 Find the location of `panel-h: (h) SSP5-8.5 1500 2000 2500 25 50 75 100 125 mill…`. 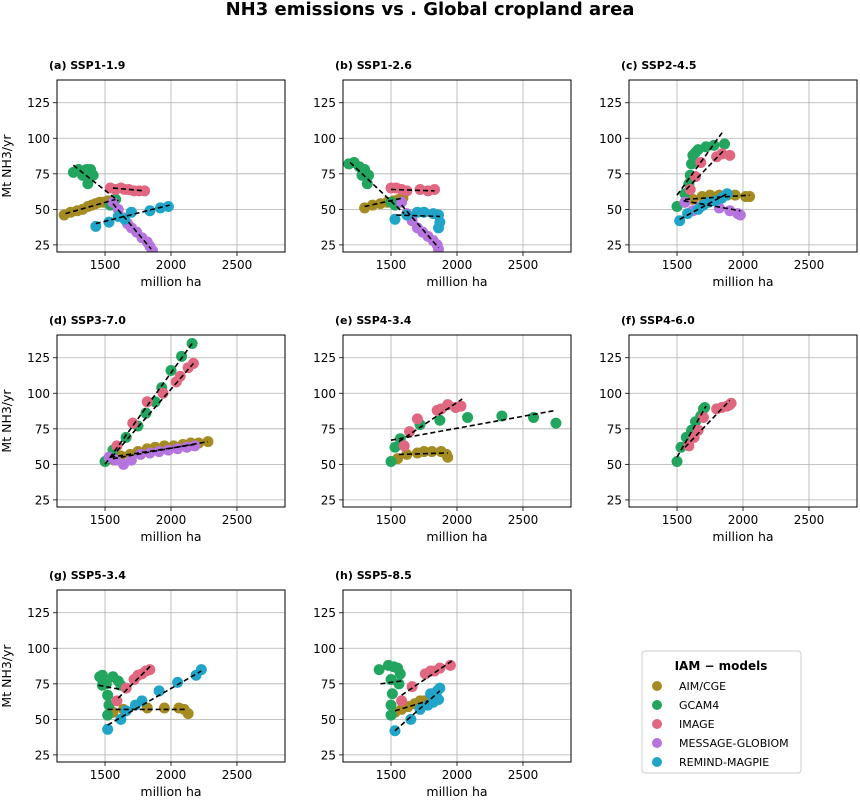

panel-h: (h) SSP5-8.5 1500 2000 2500 25 50 75 100 125 mill… is located at coordinates (442, 684).